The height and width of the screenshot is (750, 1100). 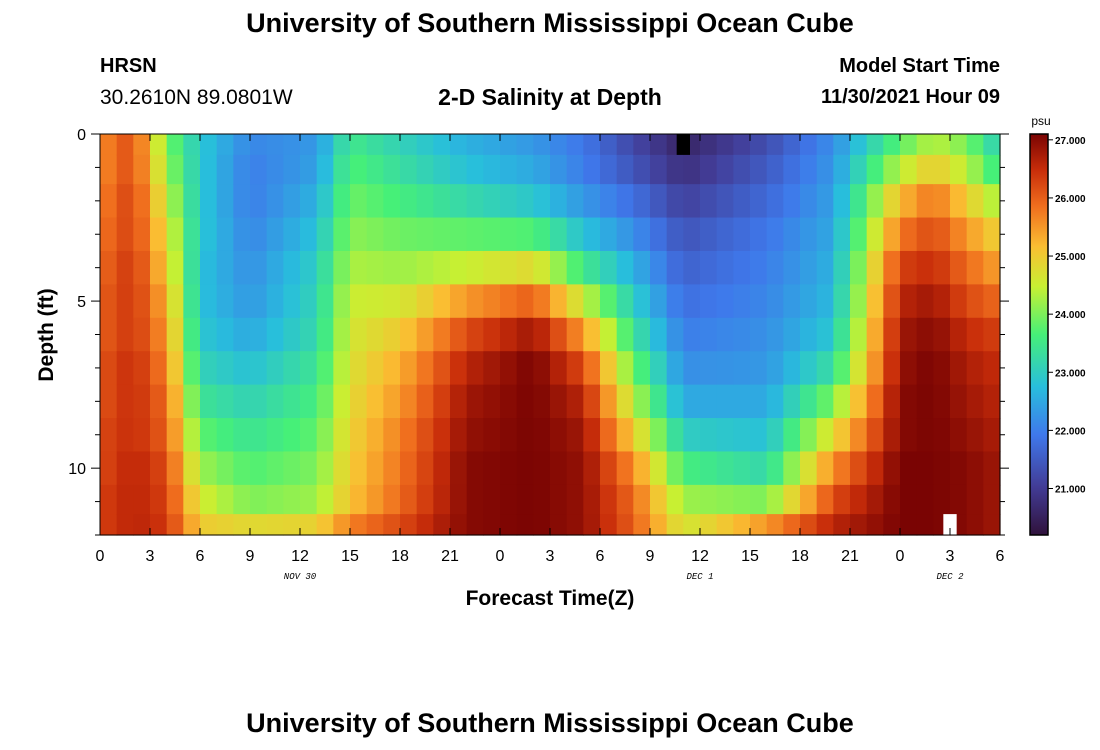 I want to click on x-tick-label: 15, so click(x=350, y=556).